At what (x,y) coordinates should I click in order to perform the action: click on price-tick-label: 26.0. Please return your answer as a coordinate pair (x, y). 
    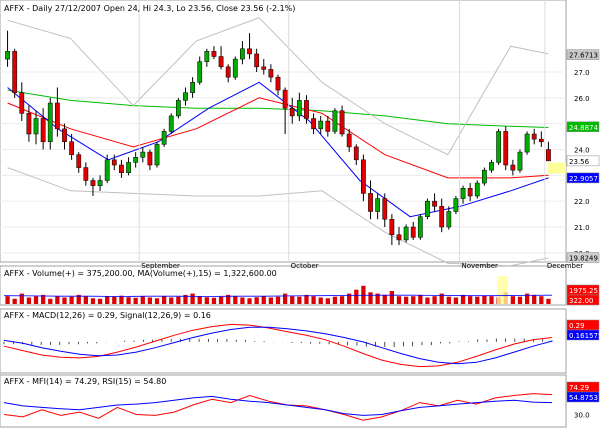
    Looking at the image, I should click on (582, 99).